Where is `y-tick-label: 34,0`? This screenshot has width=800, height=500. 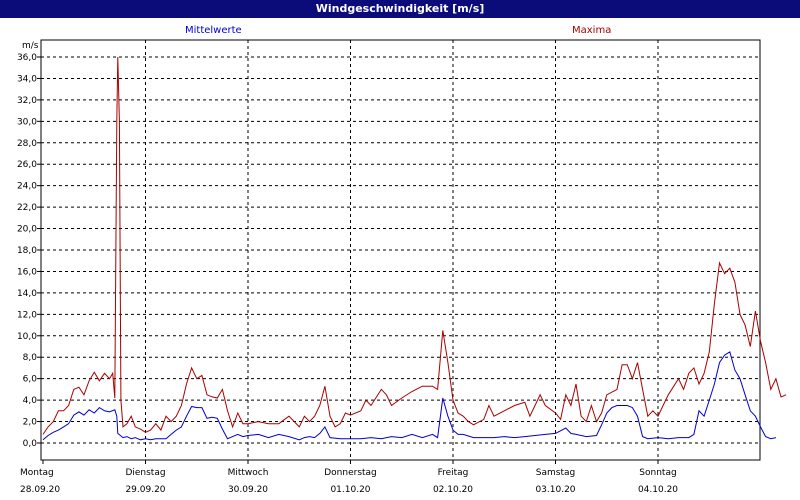
y-tick-label: 34,0 is located at coordinates (27, 79).